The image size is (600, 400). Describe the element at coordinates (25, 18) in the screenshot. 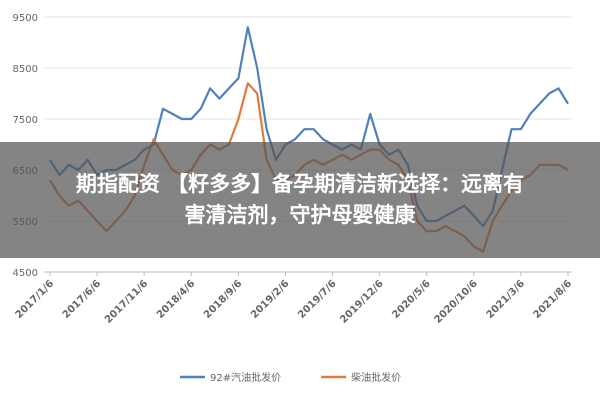

I see `y-tick-label: 9500` at that location.